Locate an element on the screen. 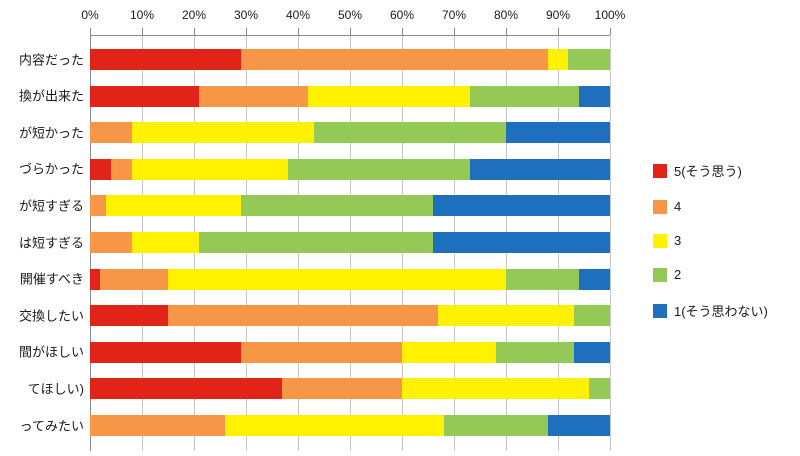 This screenshot has width=800, height=456. axis-tick-label: 20% is located at coordinates (194, 15).